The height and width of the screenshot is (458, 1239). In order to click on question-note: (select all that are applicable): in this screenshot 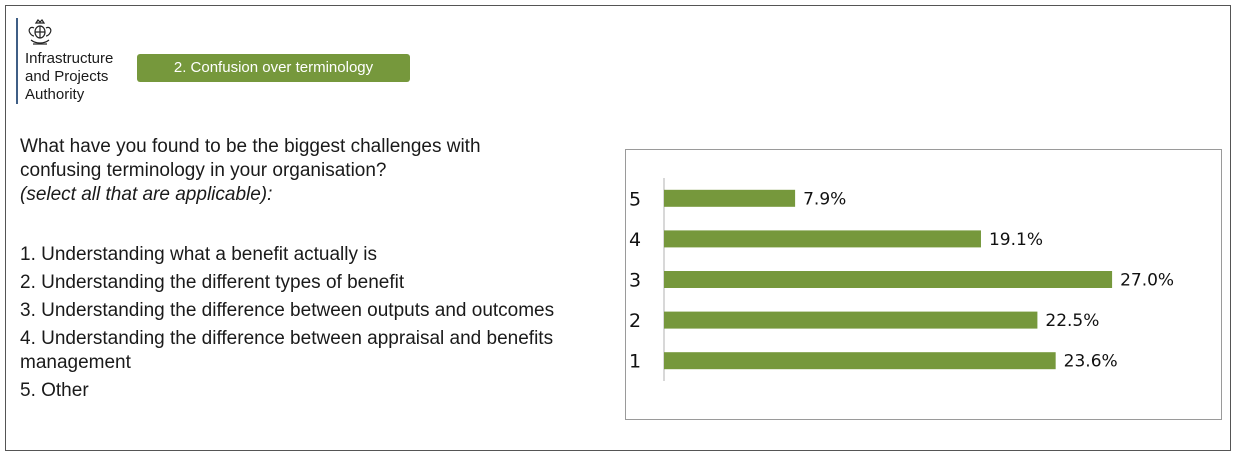, I will do `click(146, 194)`.